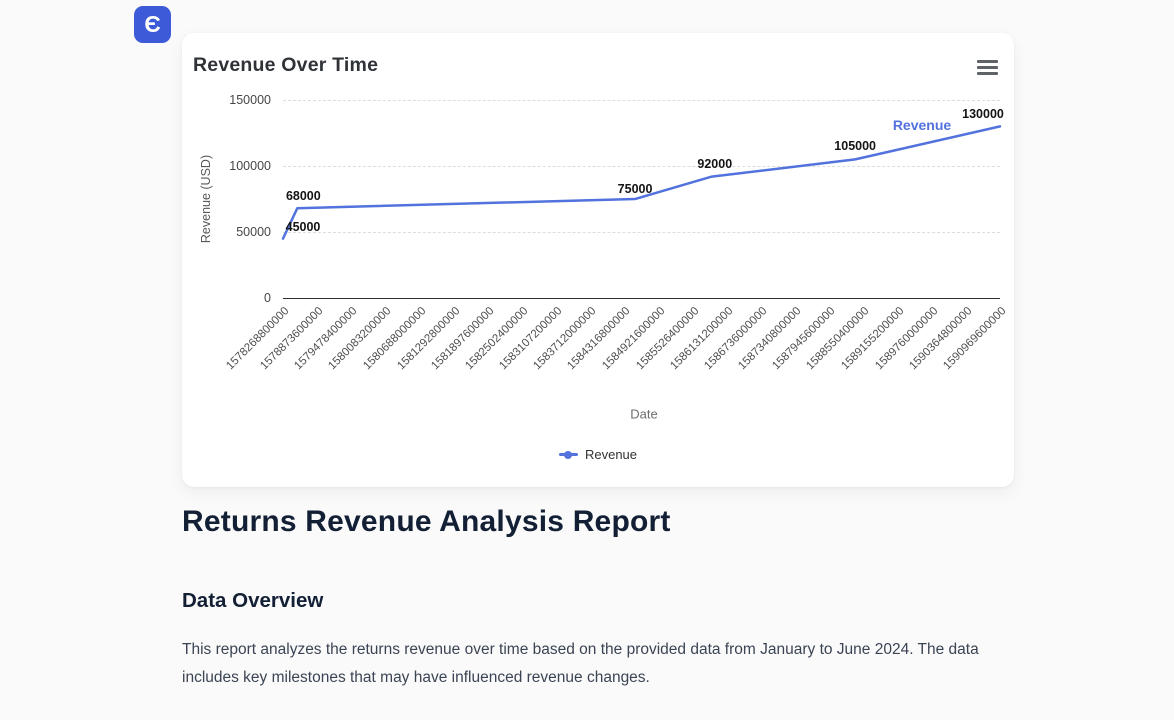 The image size is (1174, 720). I want to click on x-tick-label: 1580688000000, so click(394, 339).